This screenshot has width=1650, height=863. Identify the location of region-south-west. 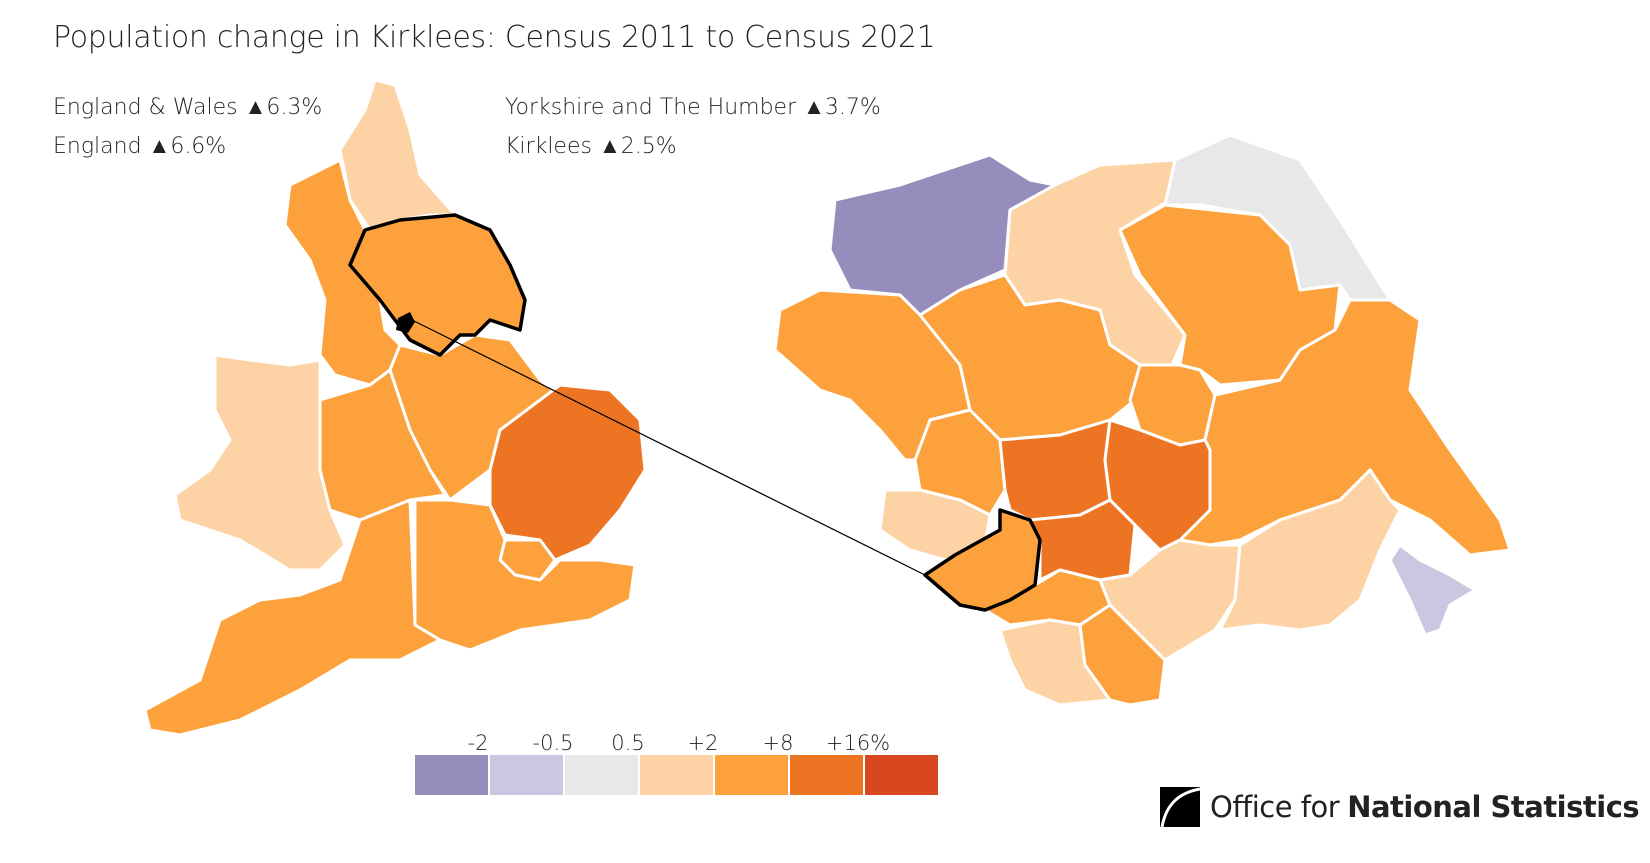
(292, 617).